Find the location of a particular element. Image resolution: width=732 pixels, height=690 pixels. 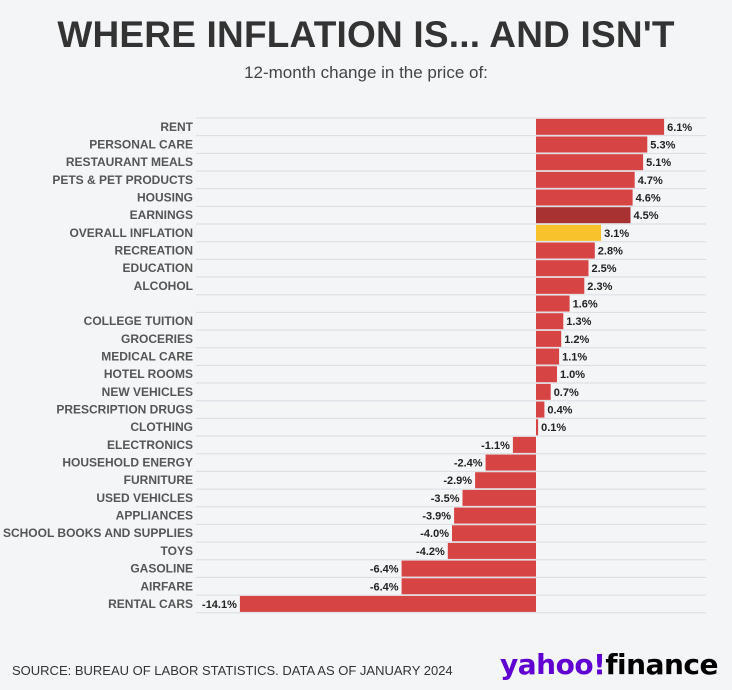

yahoo-finance-logo: yahoo!finance is located at coordinates (609, 664).